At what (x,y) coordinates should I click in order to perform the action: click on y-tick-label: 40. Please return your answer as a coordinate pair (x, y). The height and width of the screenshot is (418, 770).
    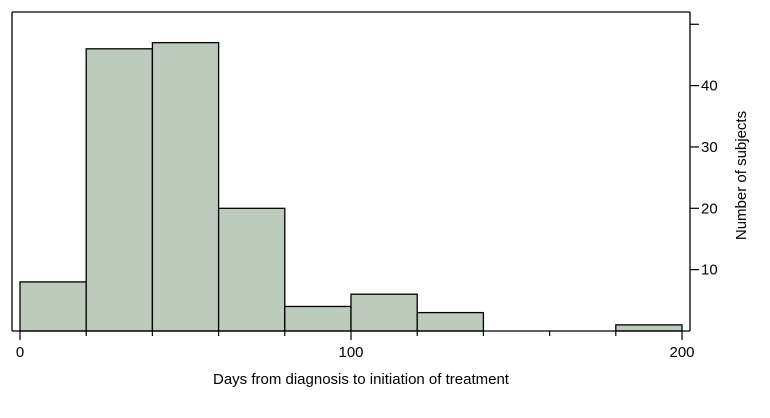
    Looking at the image, I should click on (709, 86).